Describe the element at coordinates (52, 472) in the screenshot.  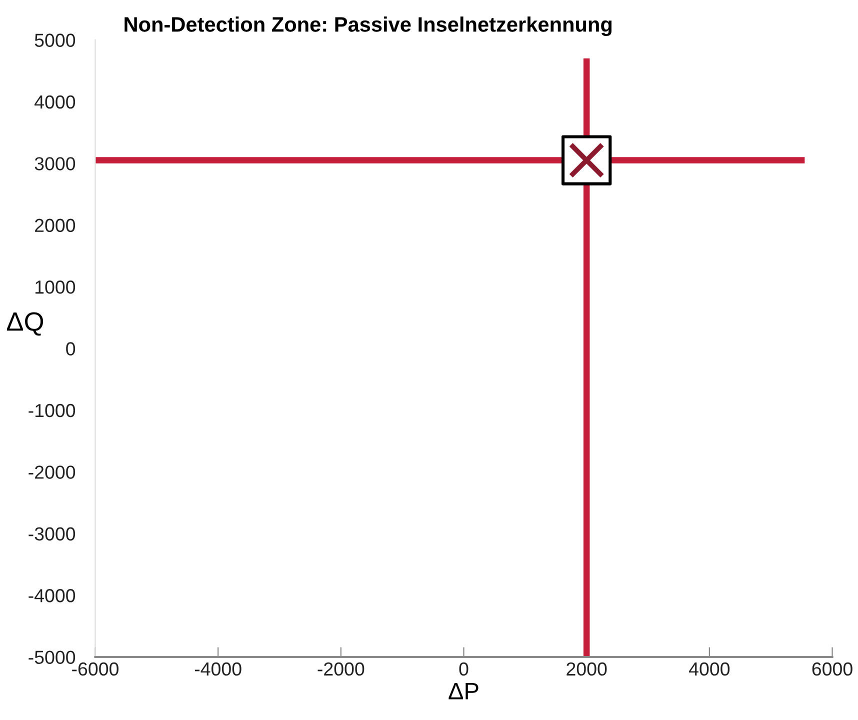
I see `y-tick-label: -2000` at that location.